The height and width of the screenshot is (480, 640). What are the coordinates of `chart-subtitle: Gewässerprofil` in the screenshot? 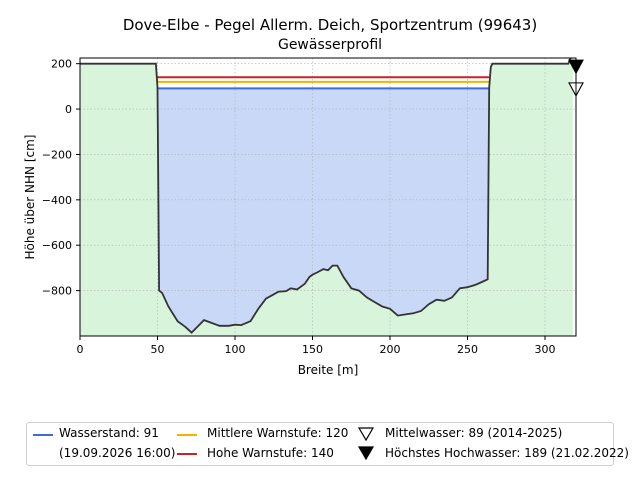 It's located at (330, 45).